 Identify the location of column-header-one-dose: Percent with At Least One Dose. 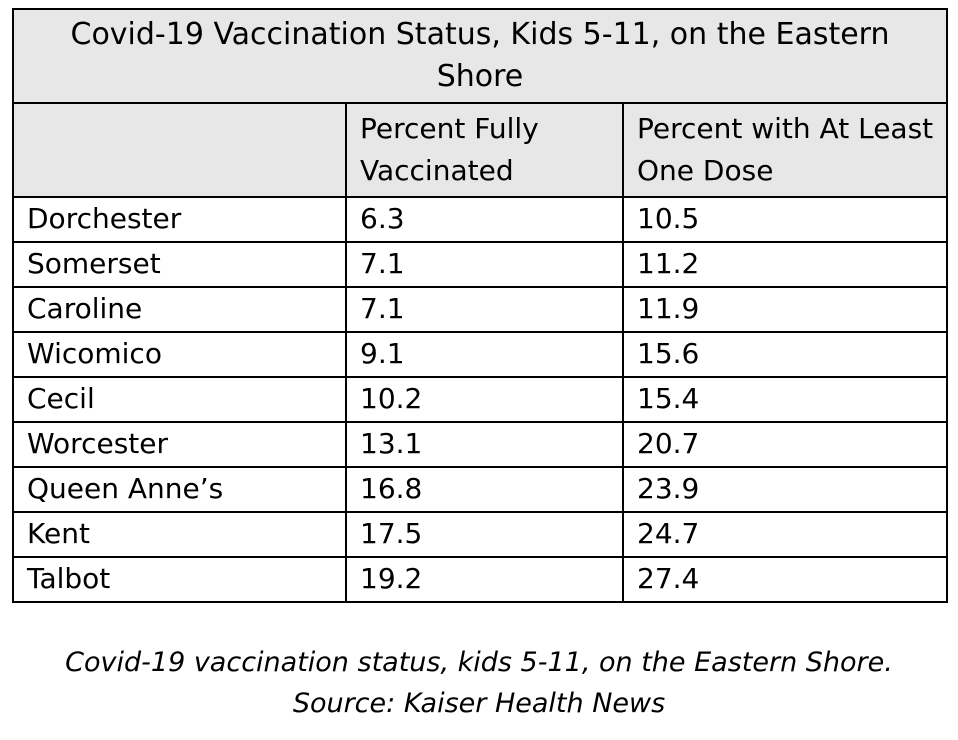
(785, 150).